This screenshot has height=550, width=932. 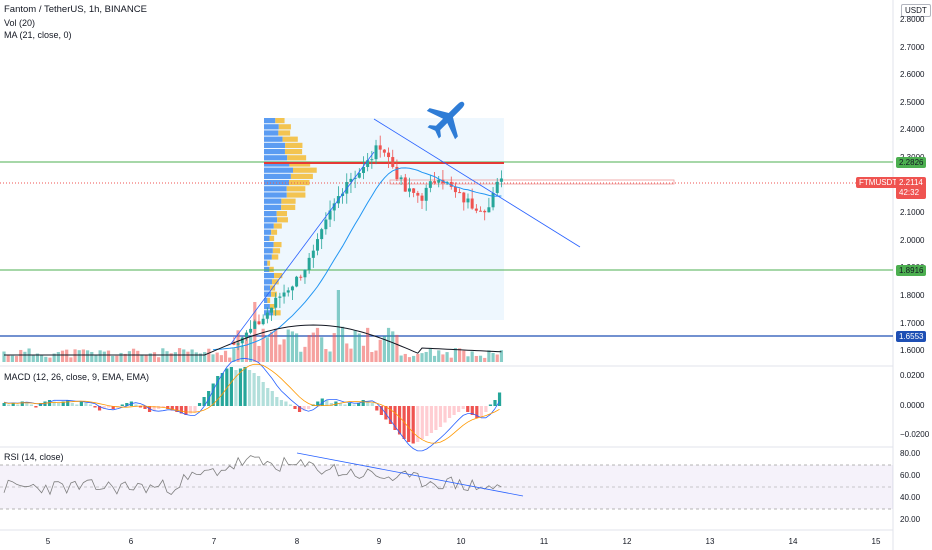 What do you see at coordinates (912, 240) in the screenshot?
I see `price-tick-label: 2.0000` at bounding box center [912, 240].